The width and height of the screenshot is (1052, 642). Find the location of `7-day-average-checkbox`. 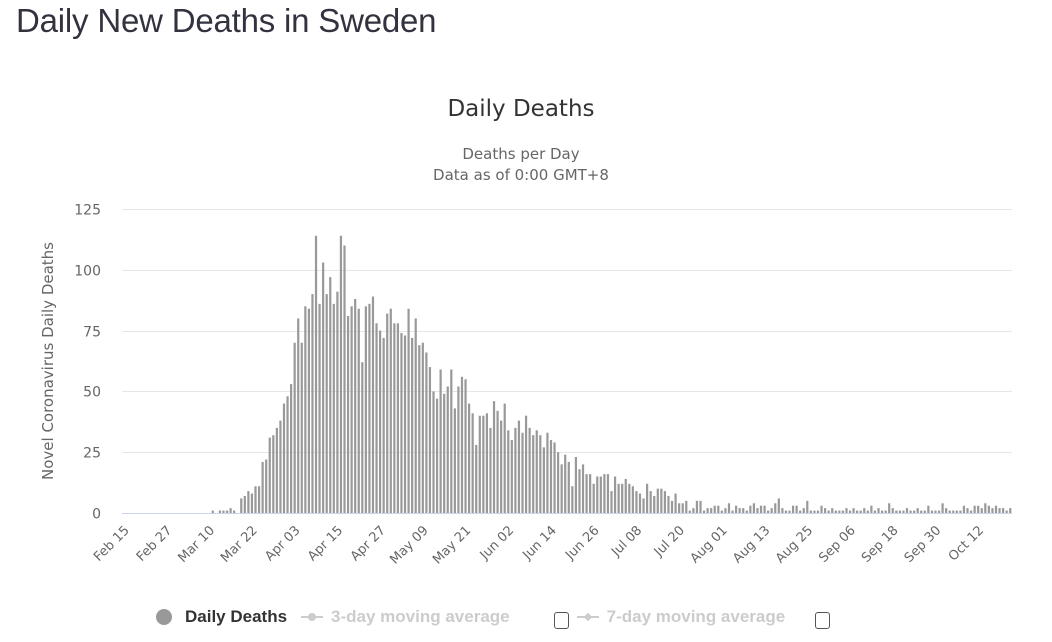

7-day-average-checkbox is located at coordinates (823, 620).